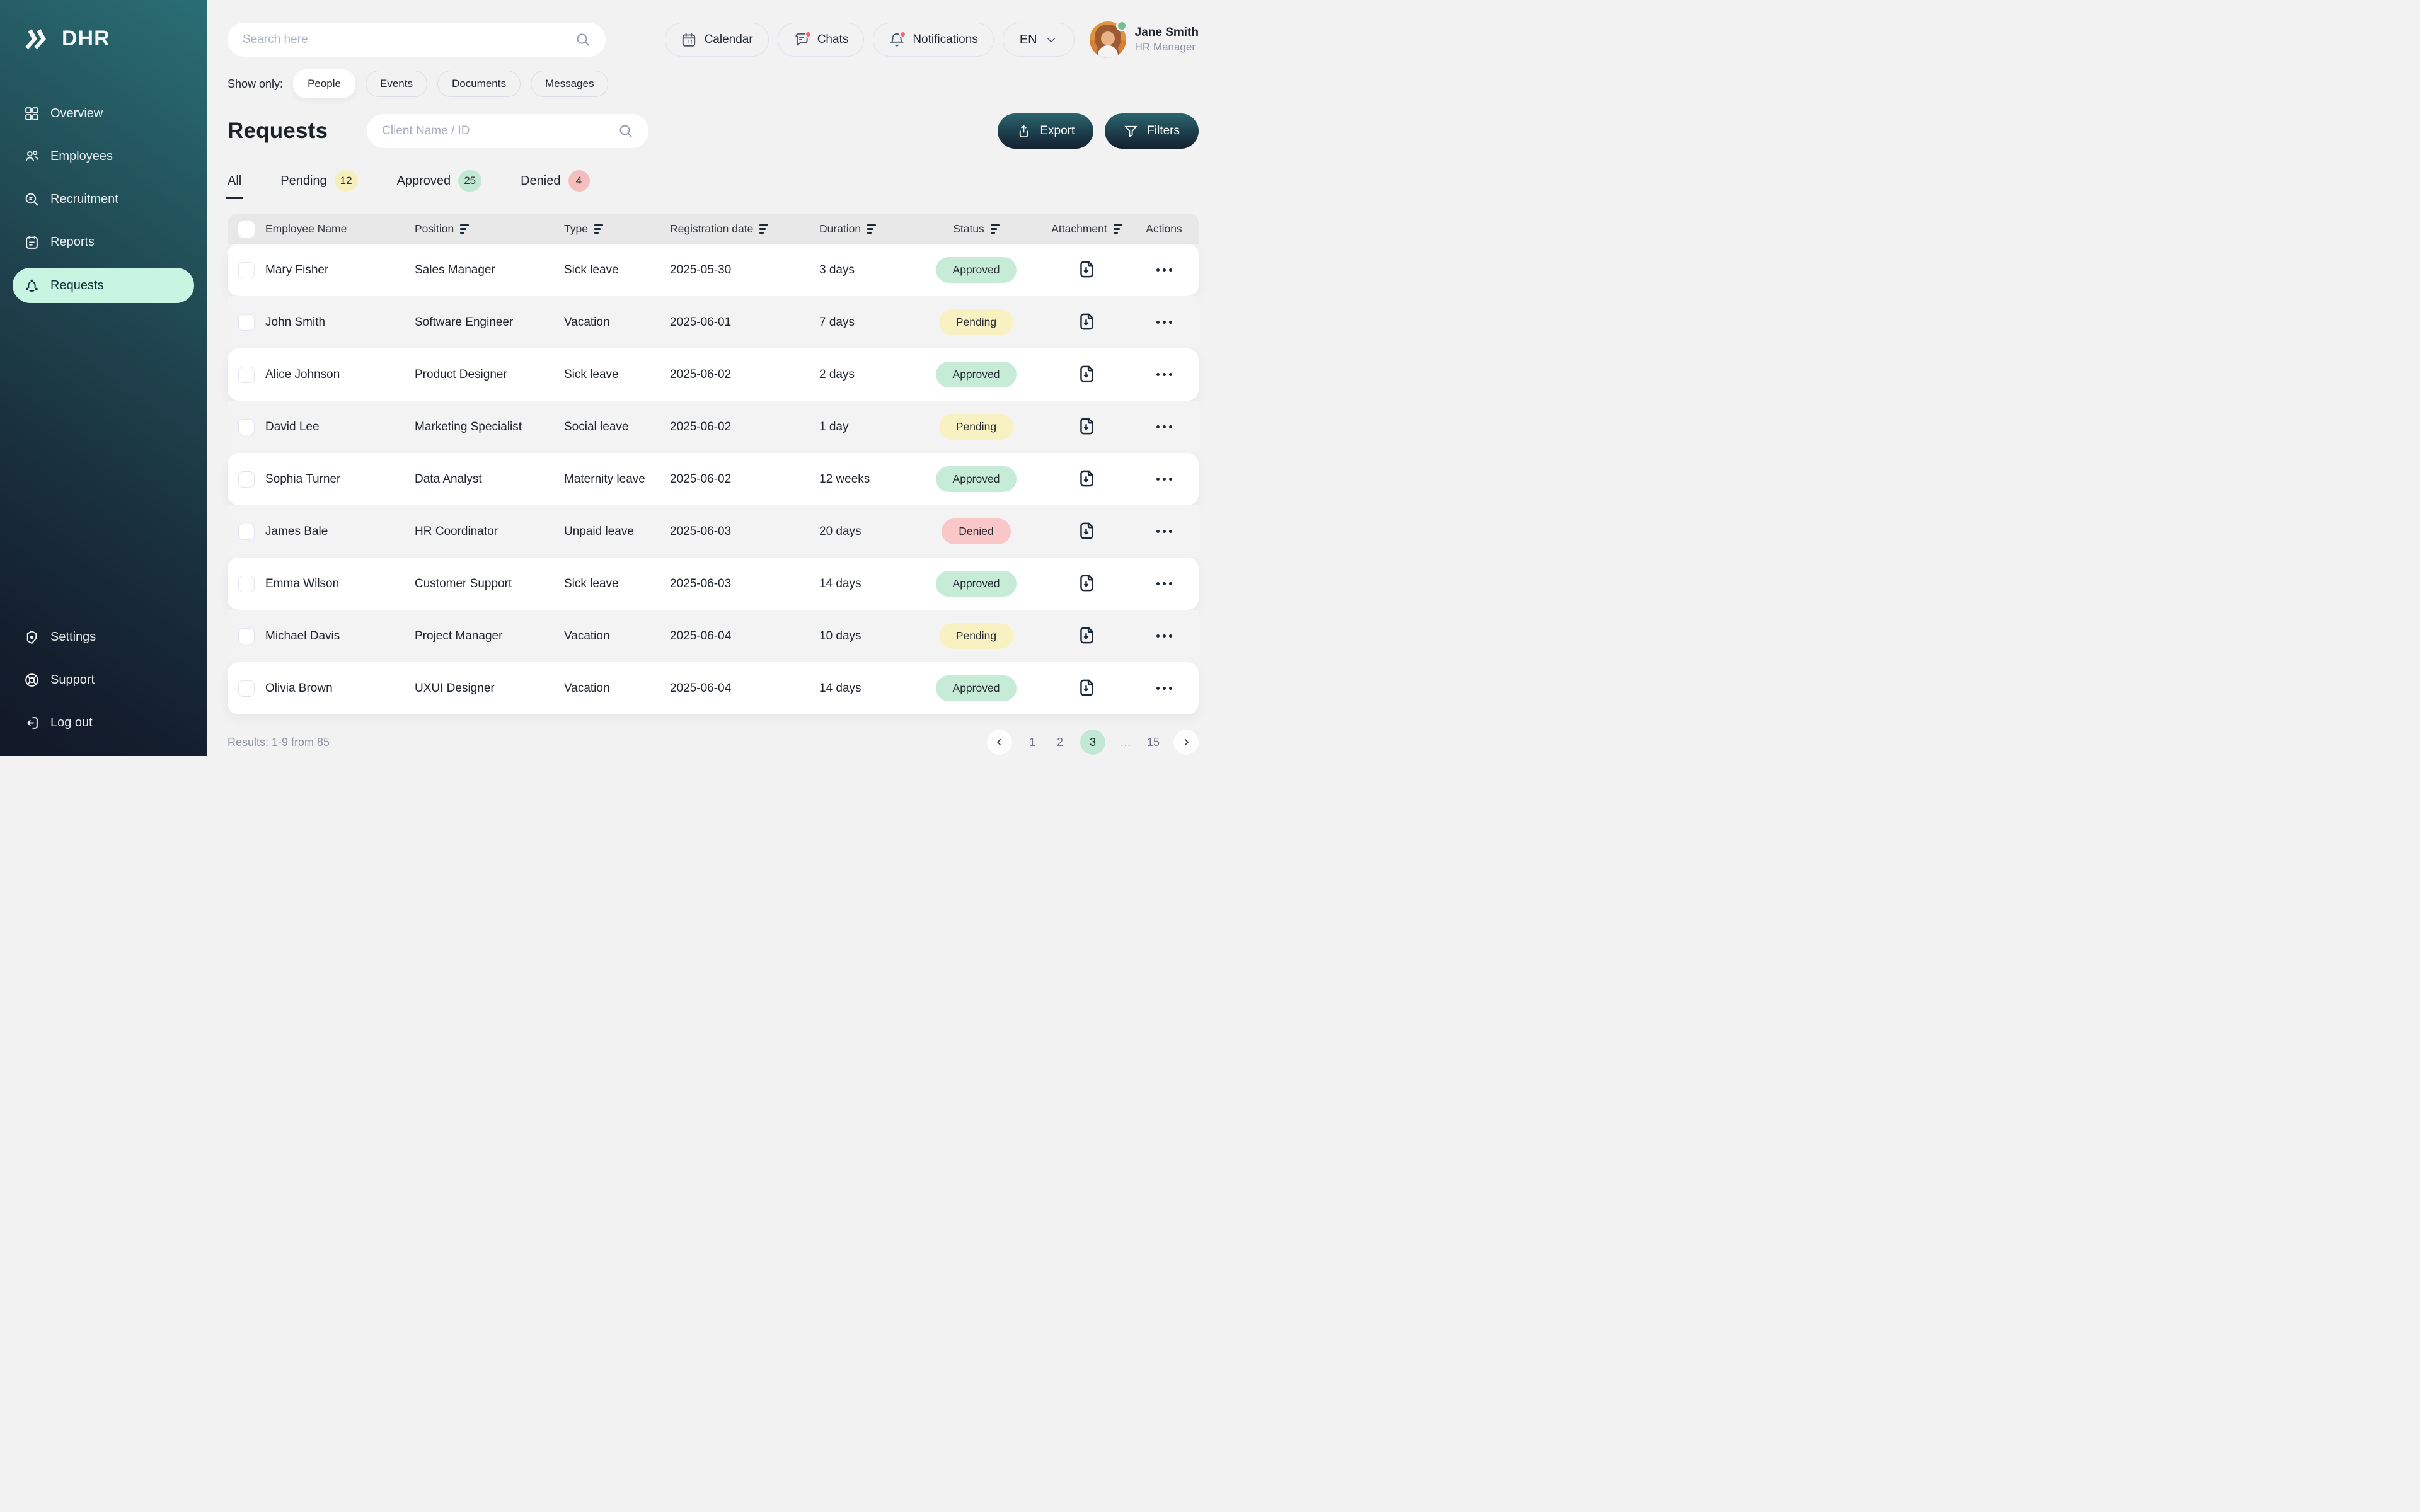 This screenshot has width=2420, height=1512. Describe the element at coordinates (104, 680) in the screenshot. I see `sidebar-item-support: Support` at that location.